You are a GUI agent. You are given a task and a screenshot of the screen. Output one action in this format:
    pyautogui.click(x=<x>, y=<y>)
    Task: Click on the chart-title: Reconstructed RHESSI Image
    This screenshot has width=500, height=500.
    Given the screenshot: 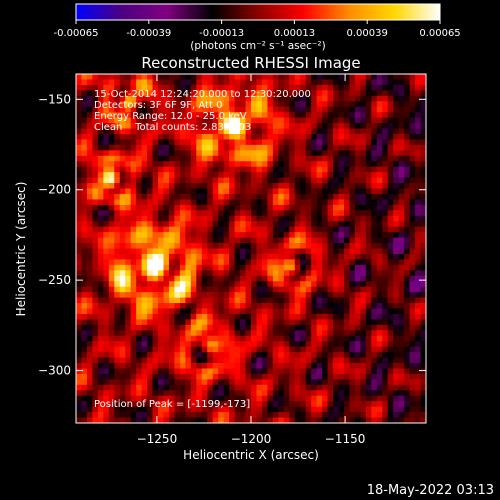 What is the action you would take?
    pyautogui.click(x=250, y=63)
    